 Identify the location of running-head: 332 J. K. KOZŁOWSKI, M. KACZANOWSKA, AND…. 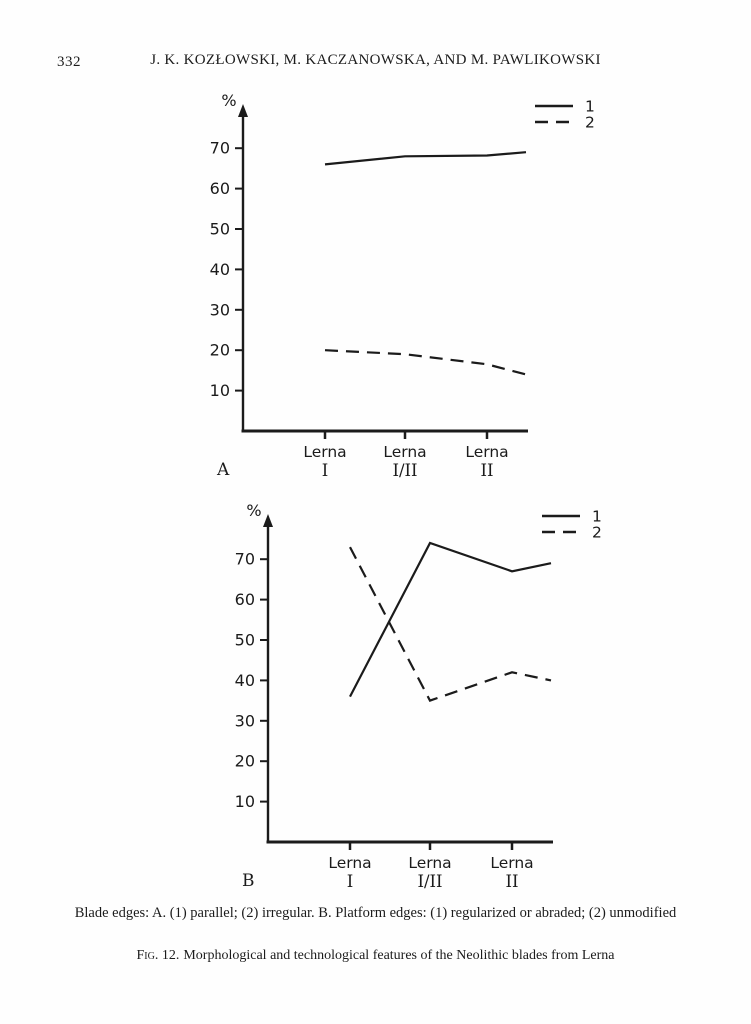
(375, 63).